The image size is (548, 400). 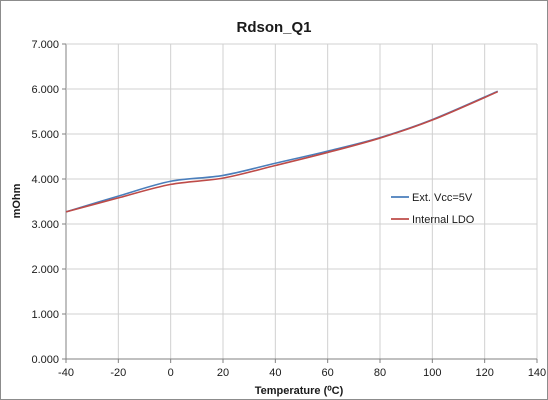 I want to click on x-tick-label: 120, so click(x=484, y=373).